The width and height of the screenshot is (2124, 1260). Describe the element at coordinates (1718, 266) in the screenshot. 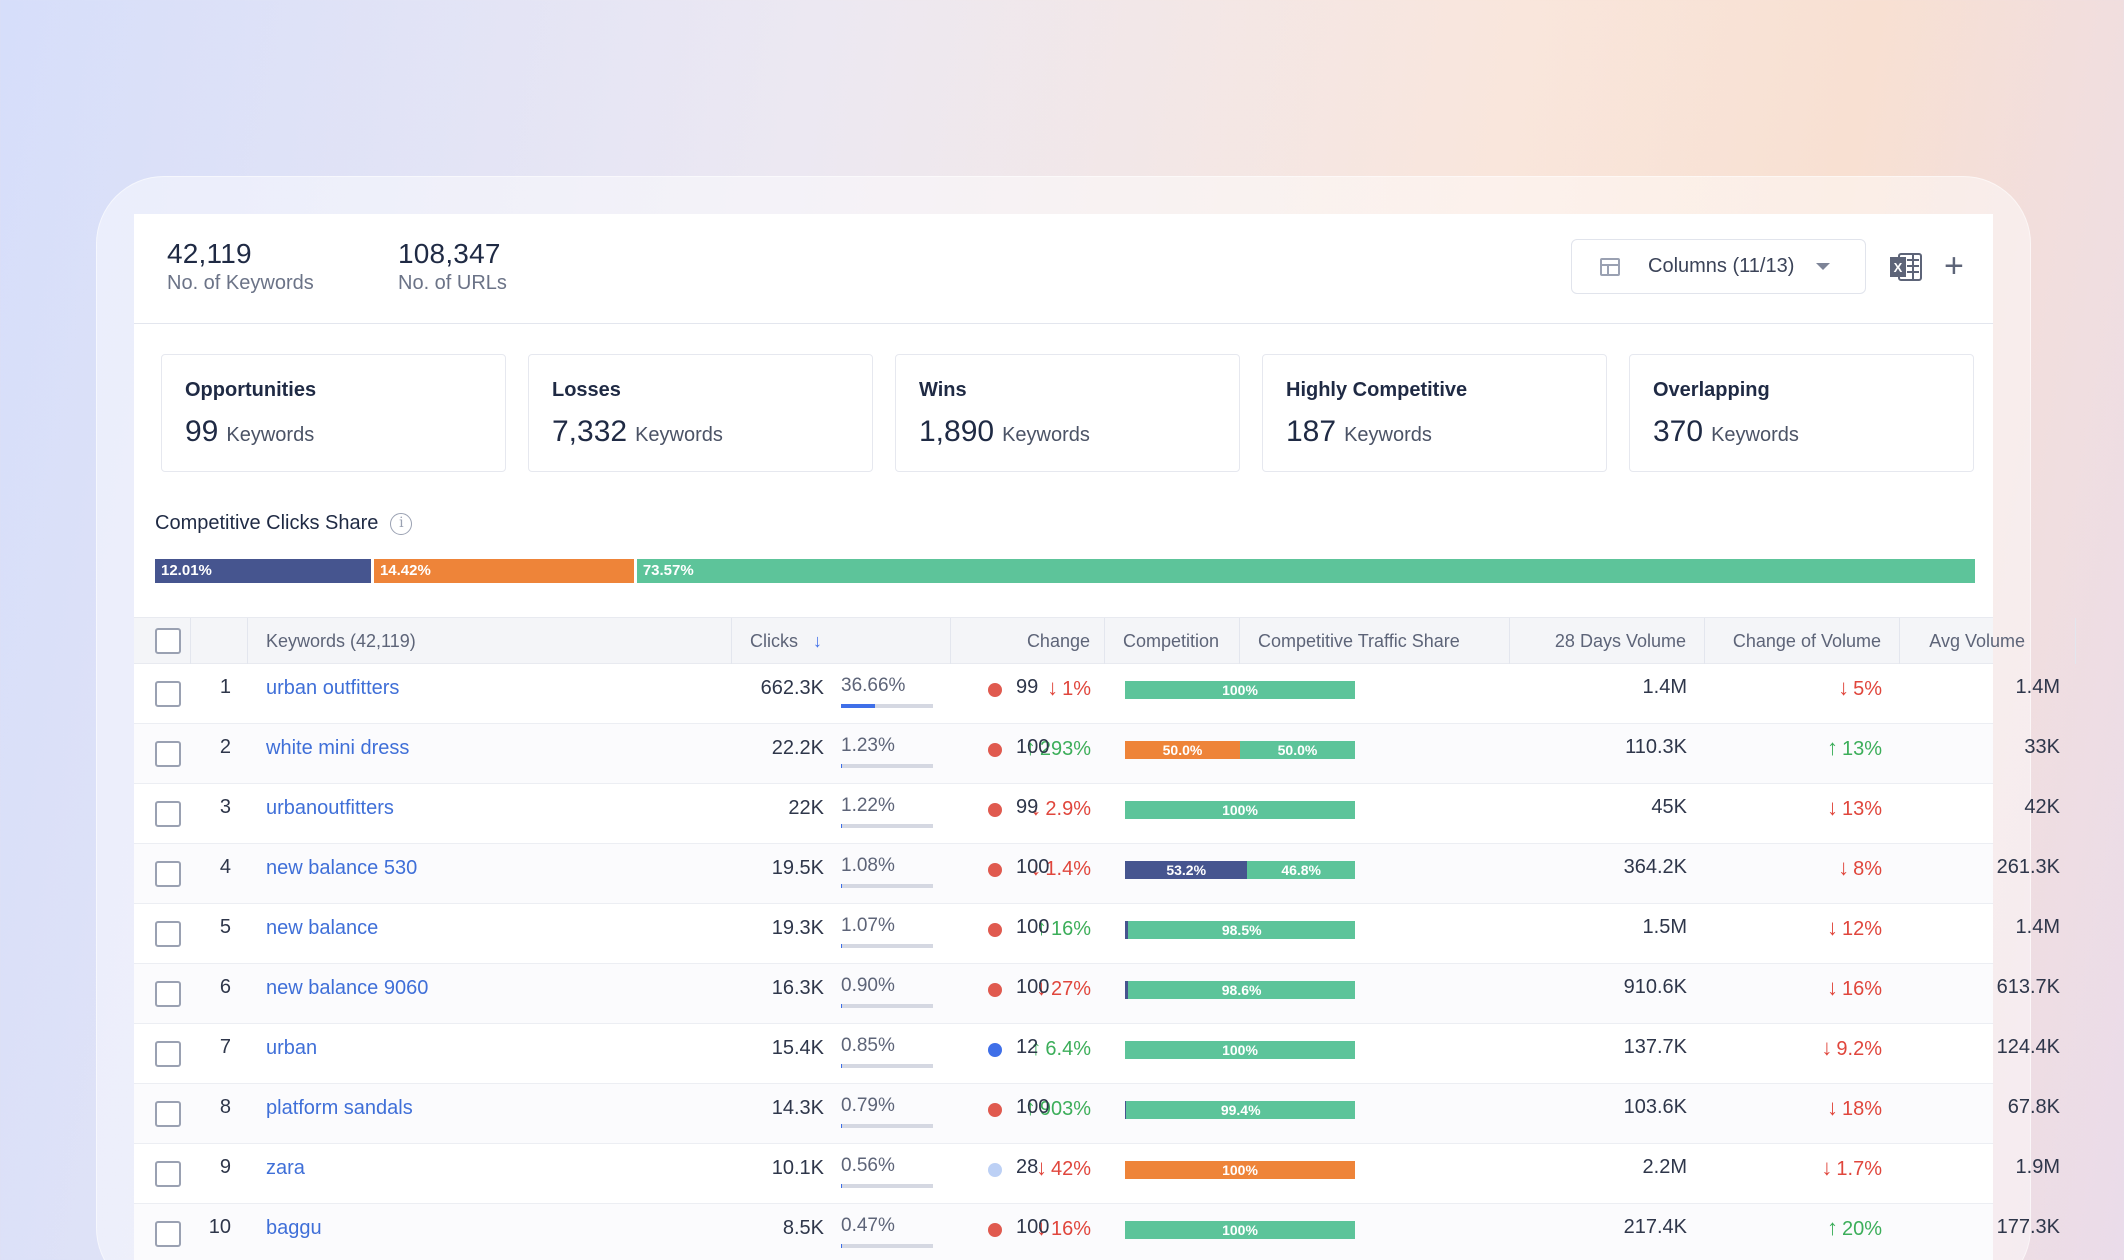

I see `columns-dropdown: Columns (11/13)` at that location.